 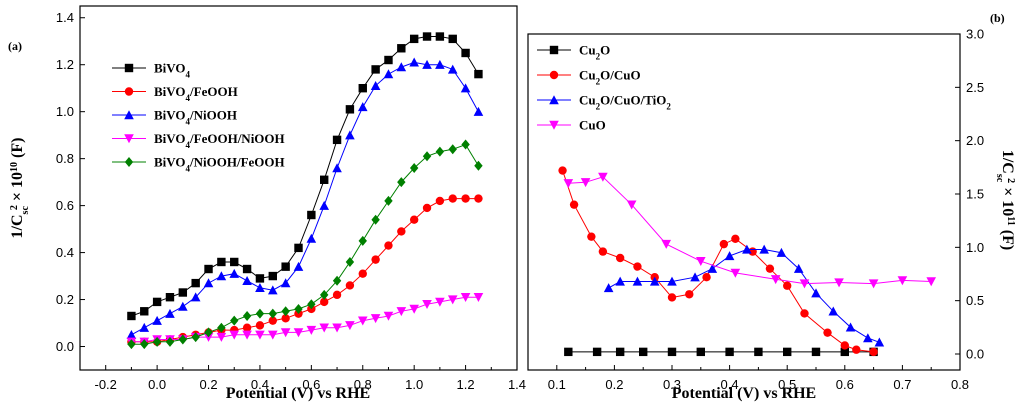 What do you see at coordinates (65, 252) in the screenshot?
I see `y-tick-label: 0.4` at bounding box center [65, 252].